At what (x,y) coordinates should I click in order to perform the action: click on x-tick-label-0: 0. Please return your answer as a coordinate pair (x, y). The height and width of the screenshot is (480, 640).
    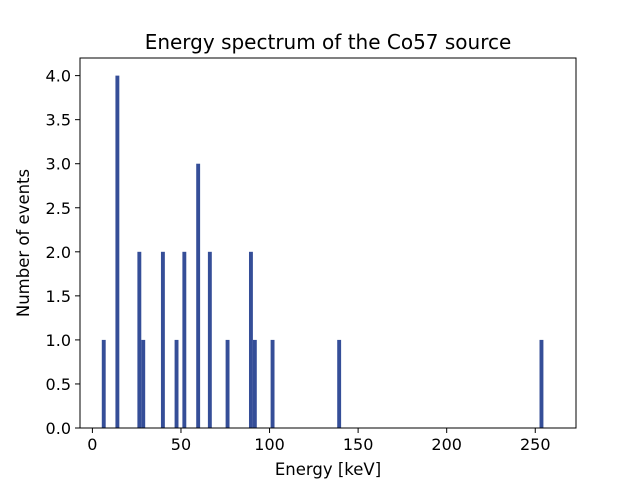
    Looking at the image, I should click on (92, 444).